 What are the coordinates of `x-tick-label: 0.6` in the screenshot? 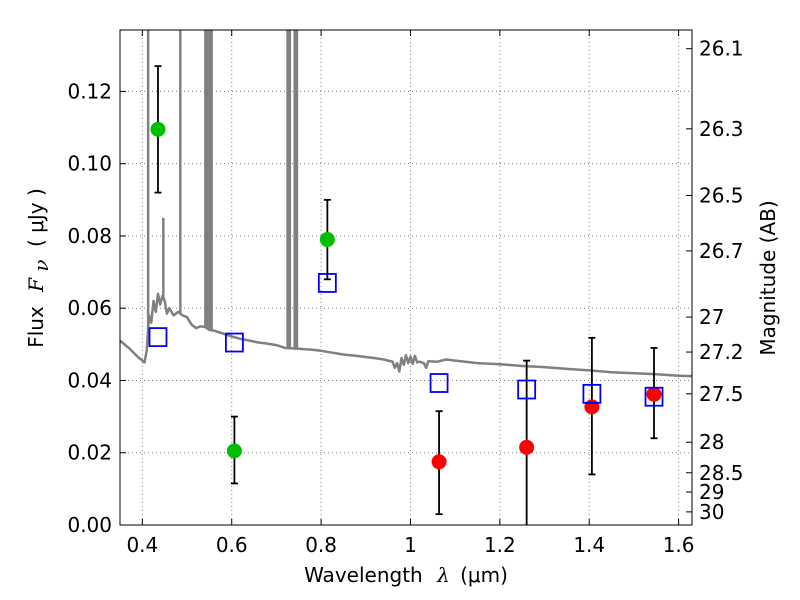 It's located at (232, 545).